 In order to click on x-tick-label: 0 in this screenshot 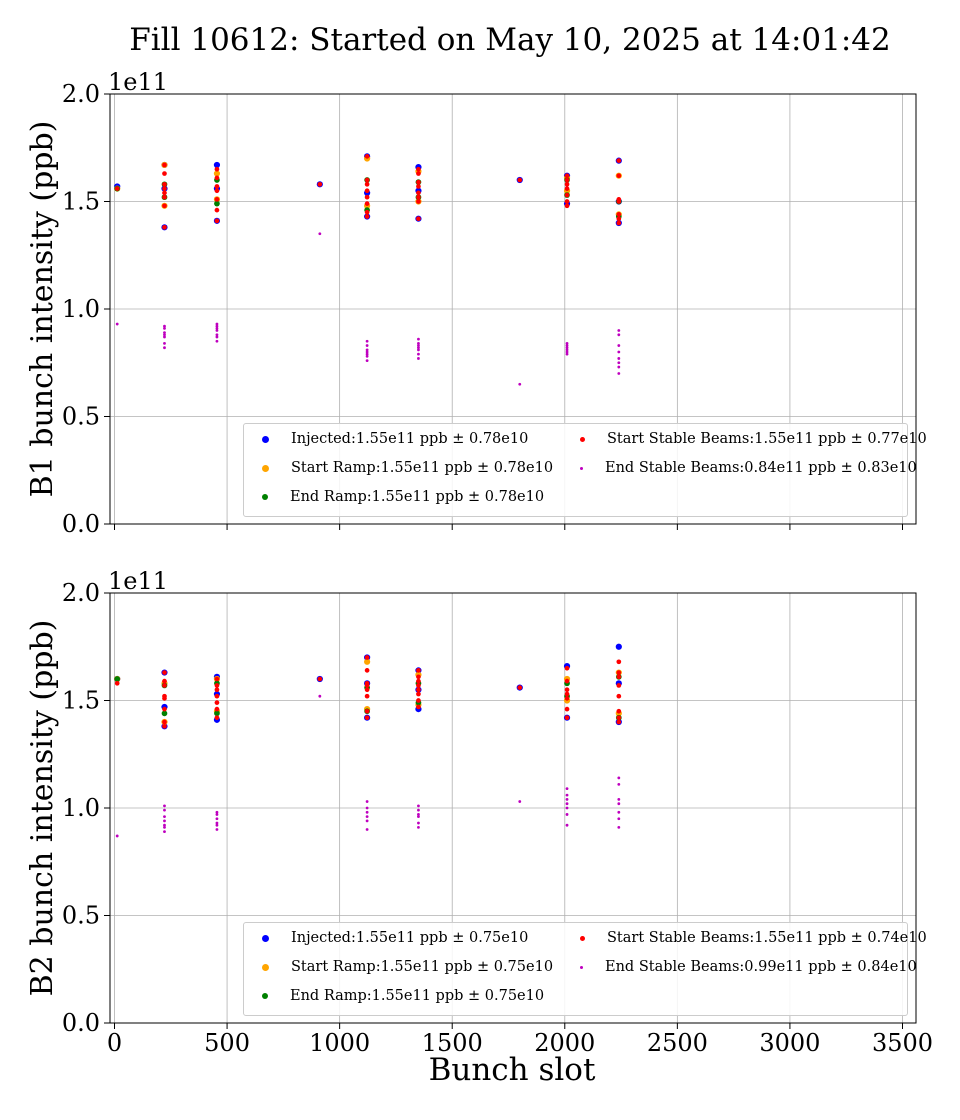, I will do `click(114, 1043)`.